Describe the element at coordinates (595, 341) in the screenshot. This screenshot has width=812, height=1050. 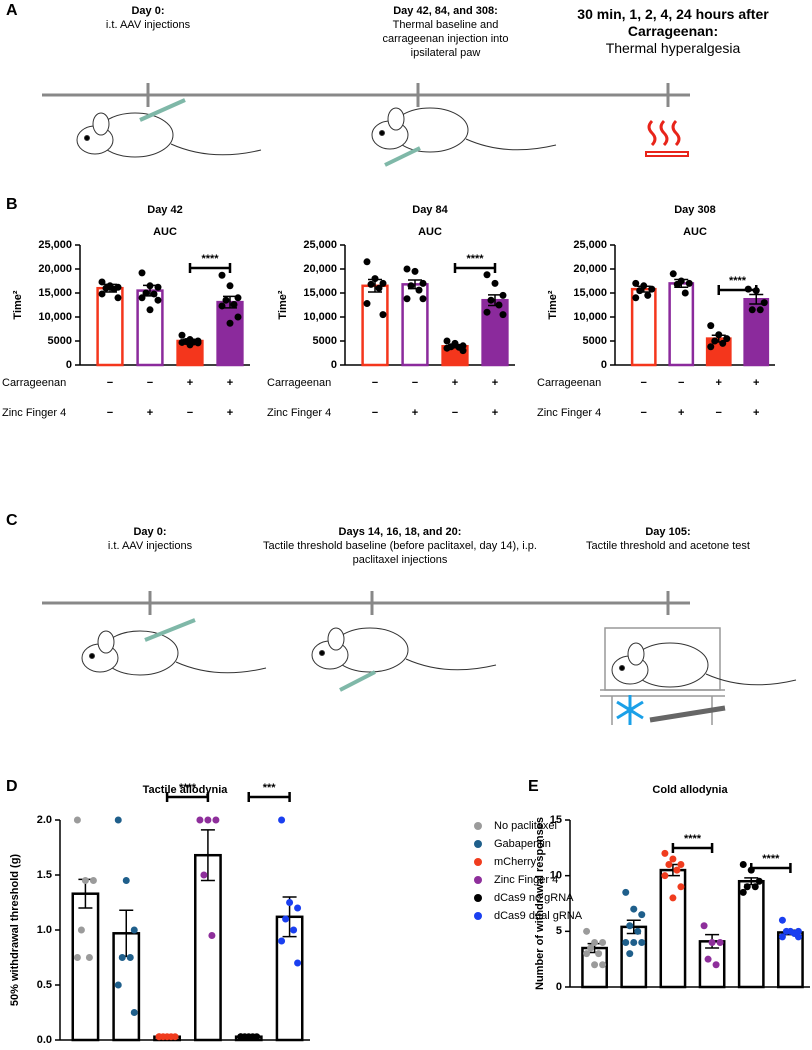
I see `y-tick-label: 5000` at that location.